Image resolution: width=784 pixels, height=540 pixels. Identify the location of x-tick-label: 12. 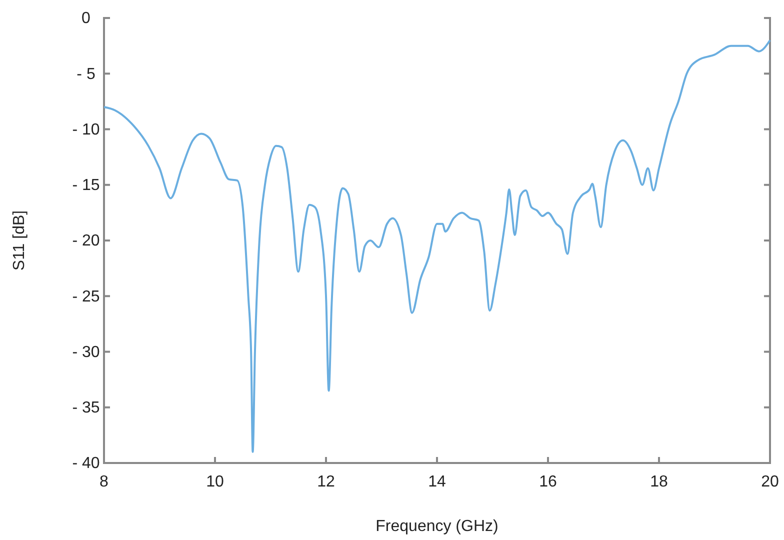
(326, 481).